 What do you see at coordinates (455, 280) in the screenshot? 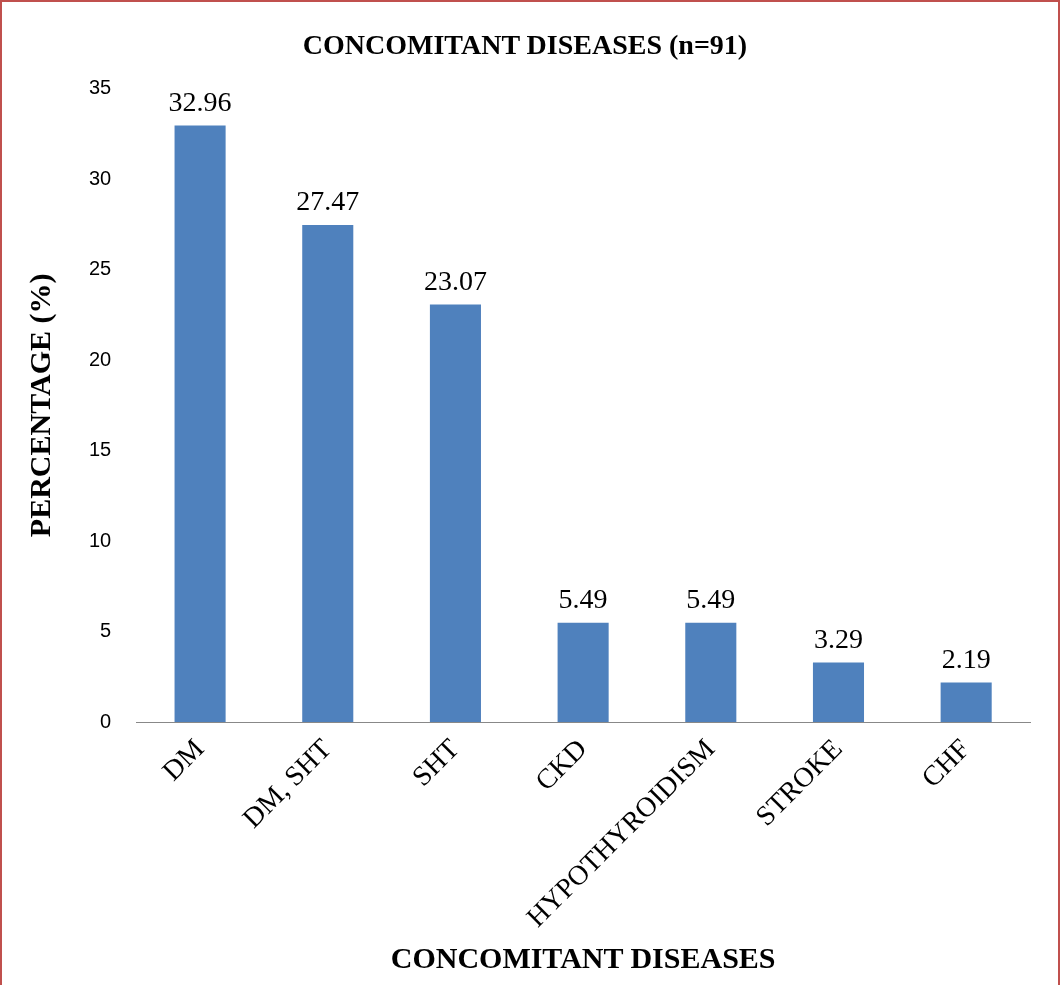
I see `data-label: 23.07` at bounding box center [455, 280].